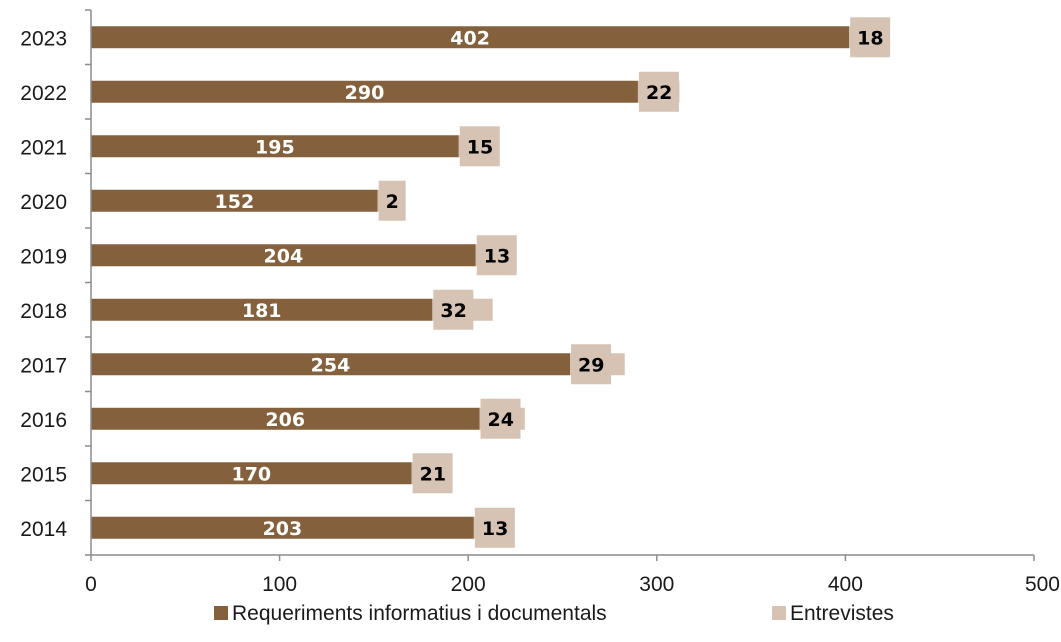  What do you see at coordinates (1042, 584) in the screenshot?
I see `x-tick-label: 500` at bounding box center [1042, 584].